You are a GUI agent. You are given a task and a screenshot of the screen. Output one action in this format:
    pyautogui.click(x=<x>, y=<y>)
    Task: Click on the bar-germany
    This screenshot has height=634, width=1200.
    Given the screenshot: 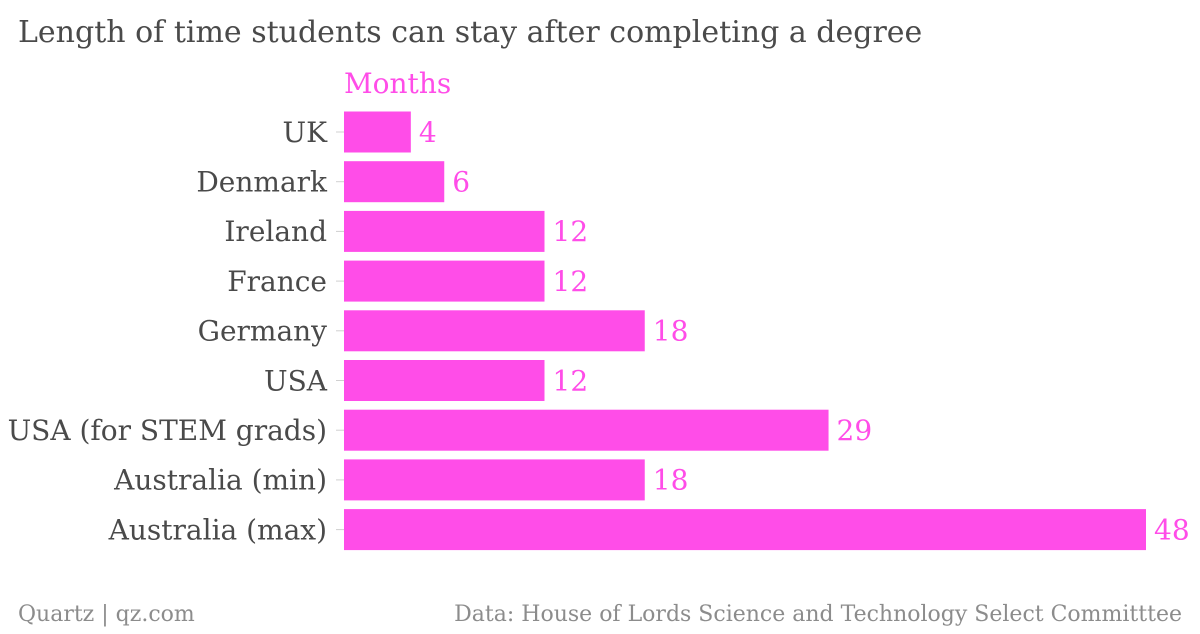 What is the action you would take?
    pyautogui.click(x=494, y=331)
    